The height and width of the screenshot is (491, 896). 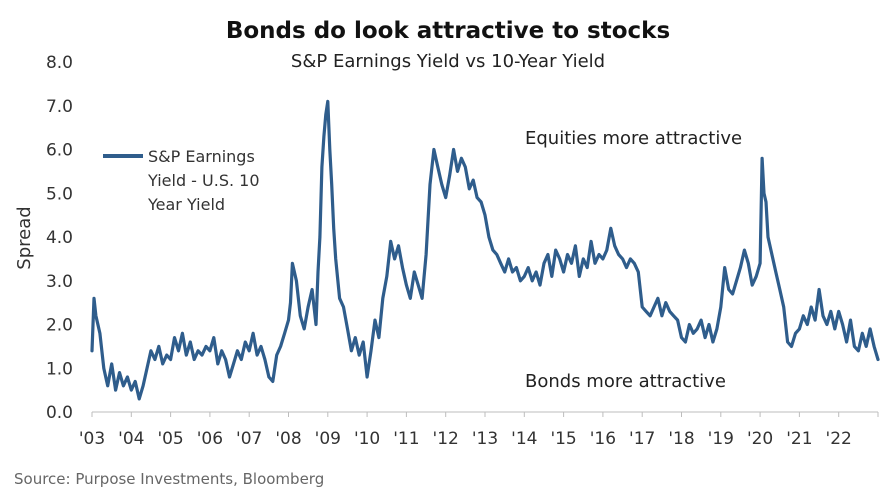 What do you see at coordinates (201, 156) in the screenshot?
I see `legend-label-line-1: S&P Earnings` at bounding box center [201, 156].